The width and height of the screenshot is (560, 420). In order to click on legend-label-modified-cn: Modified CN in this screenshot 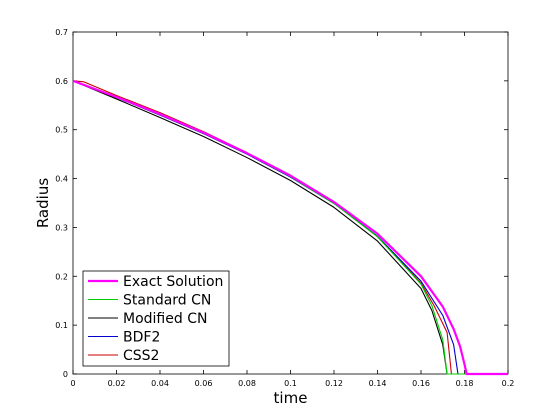, I will do `click(165, 319)`.